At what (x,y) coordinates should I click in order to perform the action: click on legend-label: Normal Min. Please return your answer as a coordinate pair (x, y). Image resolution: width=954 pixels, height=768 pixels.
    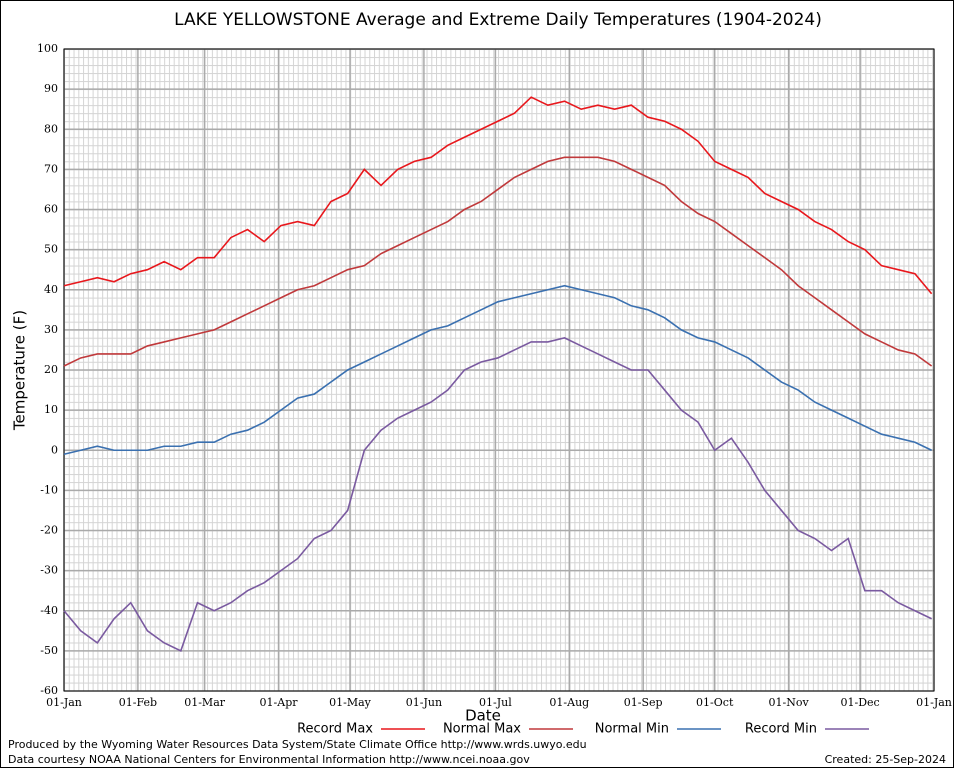
    Looking at the image, I should click on (632, 729).